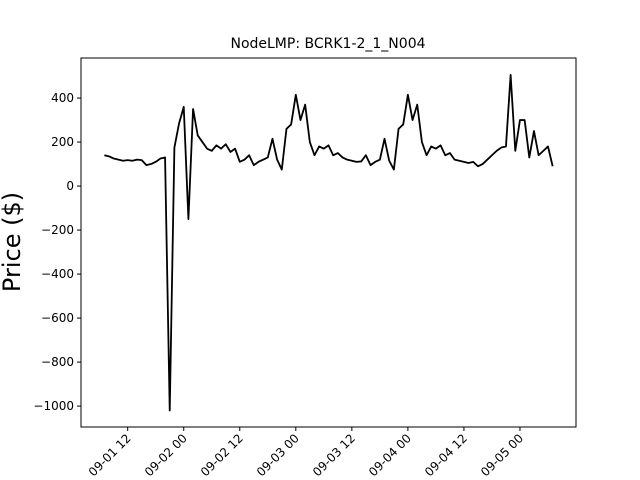 The width and height of the screenshot is (640, 480). Describe the element at coordinates (327, 44) in the screenshot. I see `chart-title: NodeLMP: BCRK1-2_1_N004` at that location.